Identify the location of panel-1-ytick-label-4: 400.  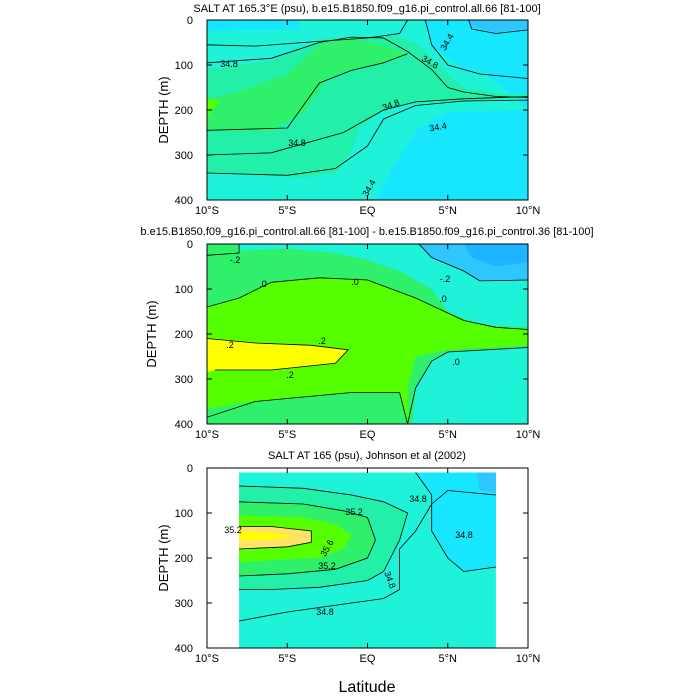
(184, 201).